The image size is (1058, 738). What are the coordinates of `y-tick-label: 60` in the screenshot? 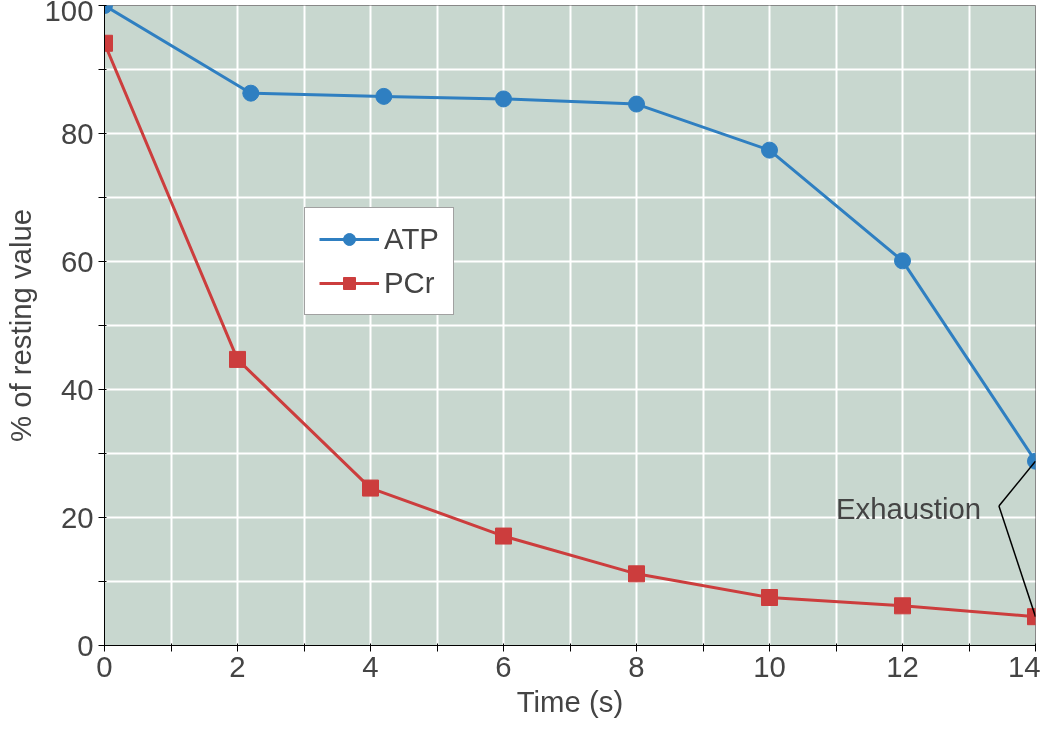 It's located at (77, 261).